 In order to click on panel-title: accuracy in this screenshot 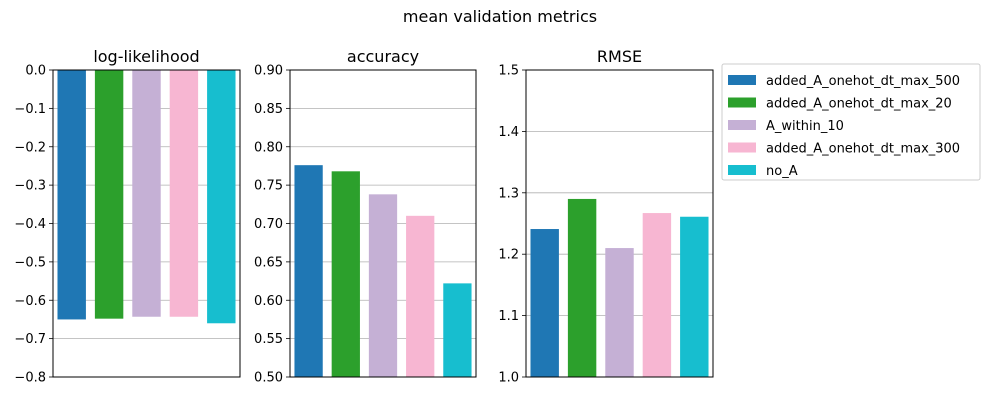, I will do `click(383, 56)`.